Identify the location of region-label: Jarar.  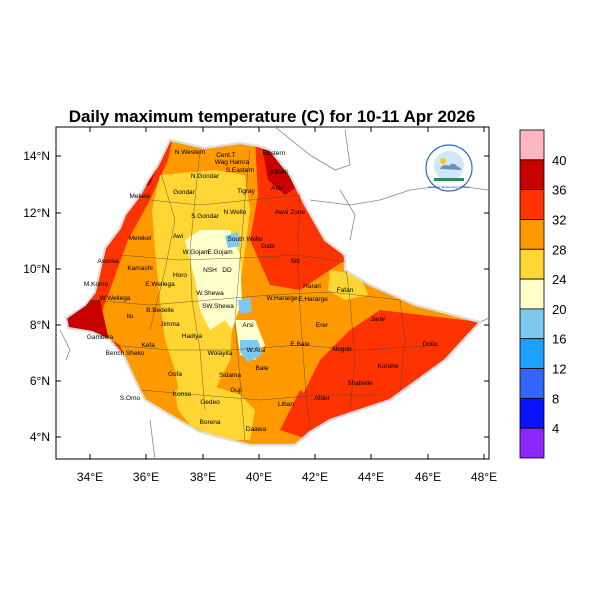
(379, 319).